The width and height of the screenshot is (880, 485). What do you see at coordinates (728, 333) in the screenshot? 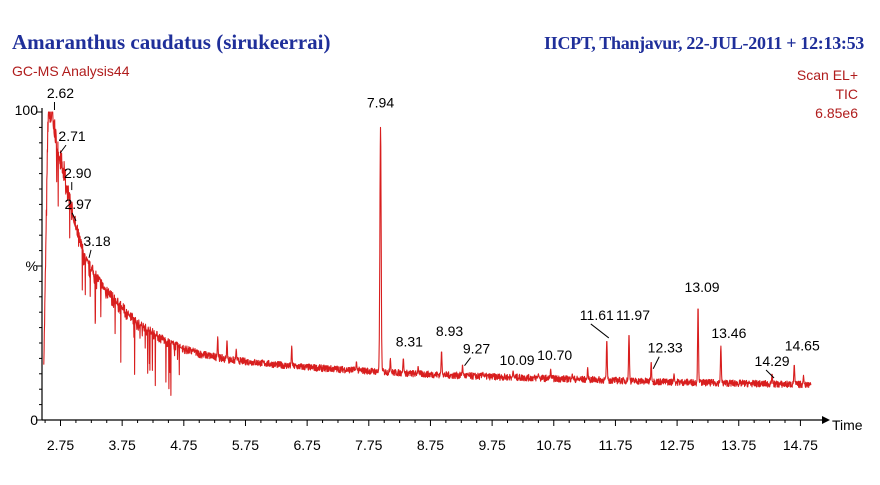
I see `peak-label: 13.46` at bounding box center [728, 333].